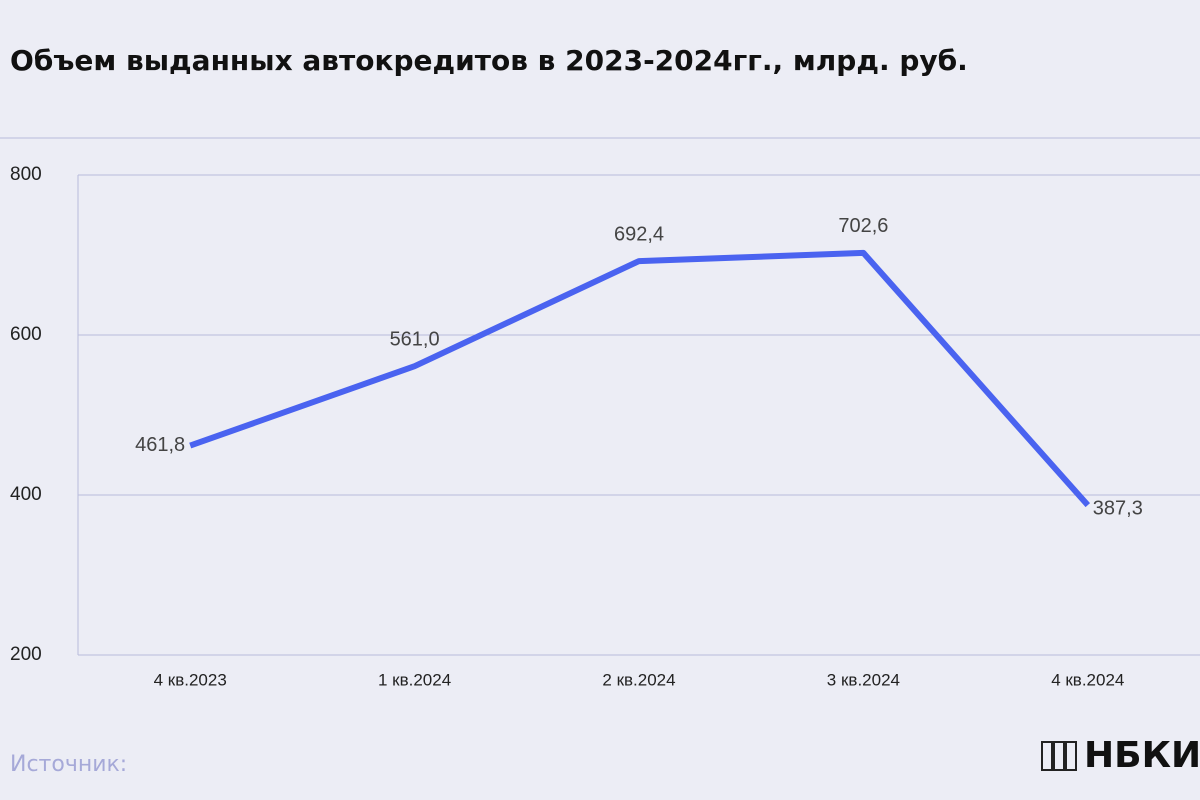  Describe the element at coordinates (1118, 508) in the screenshot. I see `value-label: 387,3` at that location.